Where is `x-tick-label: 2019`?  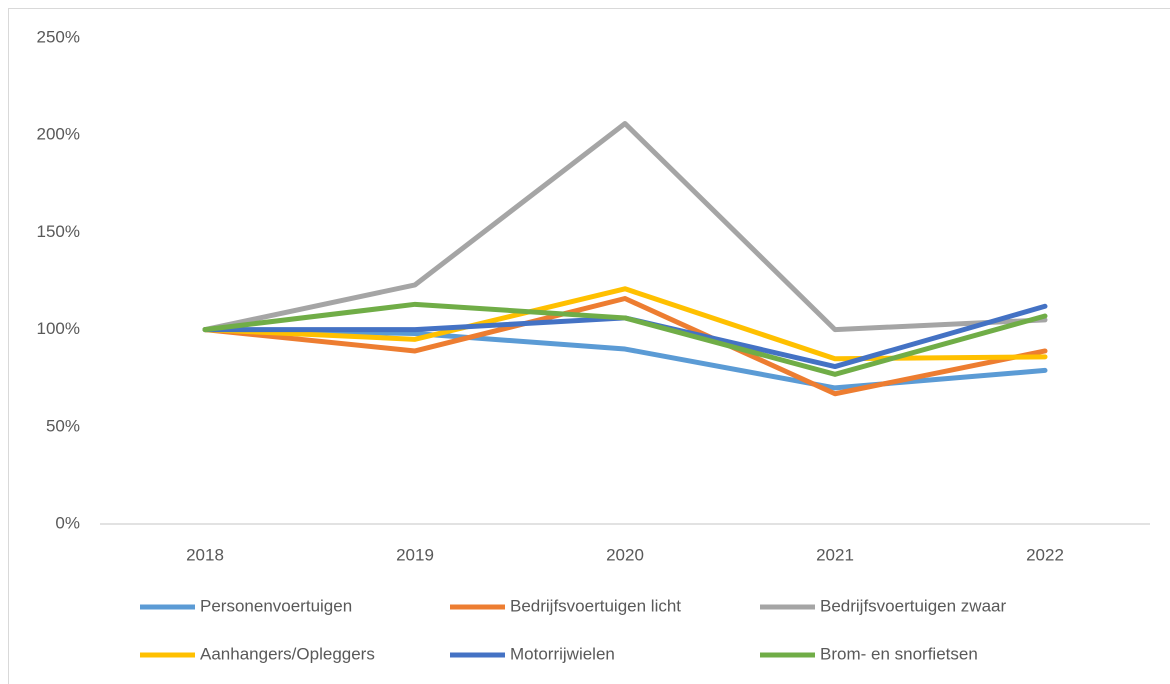
x-tick-label: 2019 is located at coordinates (415, 554).